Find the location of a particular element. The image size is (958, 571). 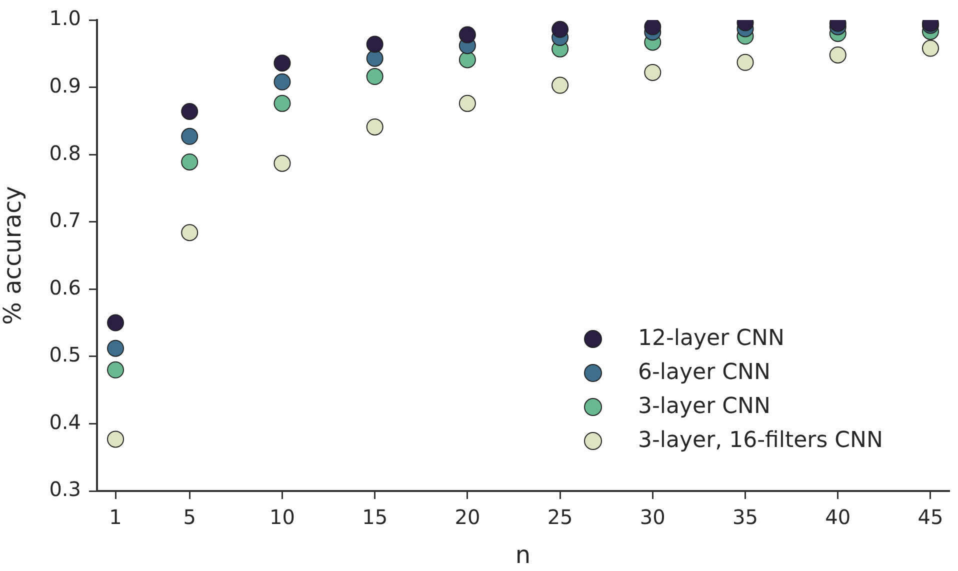

legend-label: 3-layer, 16-filters CNN is located at coordinates (760, 441).